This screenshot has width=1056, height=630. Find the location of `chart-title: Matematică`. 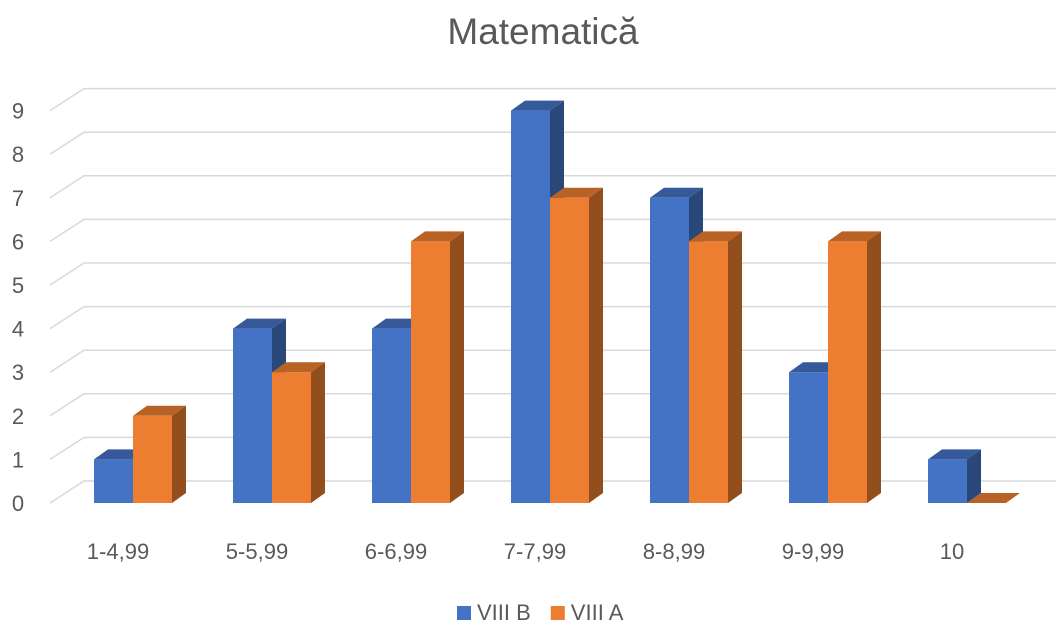

chart-title: Matematică is located at coordinates (543, 31).